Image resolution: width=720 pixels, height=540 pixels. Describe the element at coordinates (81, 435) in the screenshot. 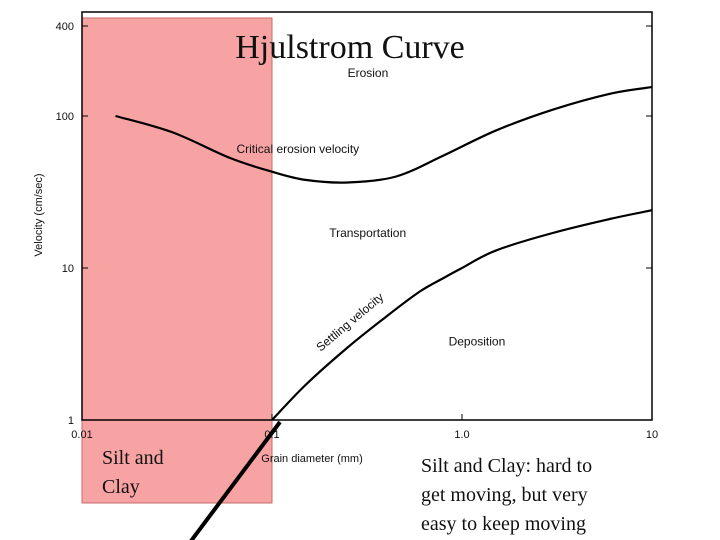

I see `x-tick-label: 0.01` at that location.